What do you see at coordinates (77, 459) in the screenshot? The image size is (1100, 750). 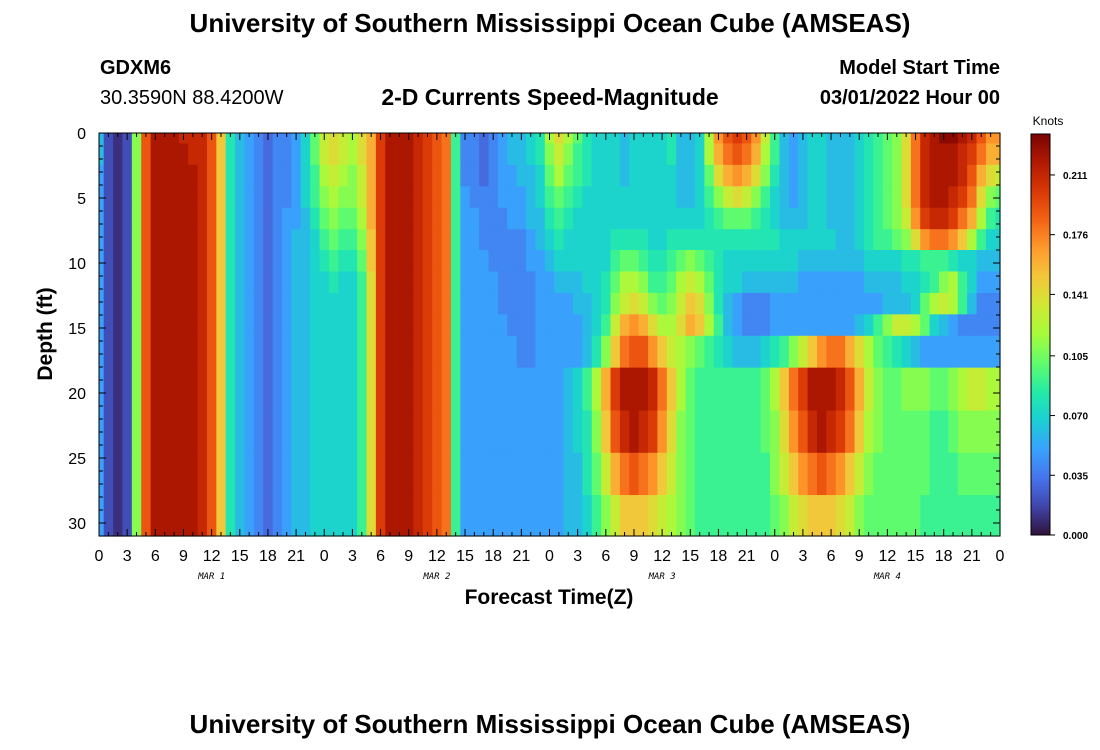 I see `y-tick-label: 25` at bounding box center [77, 459].